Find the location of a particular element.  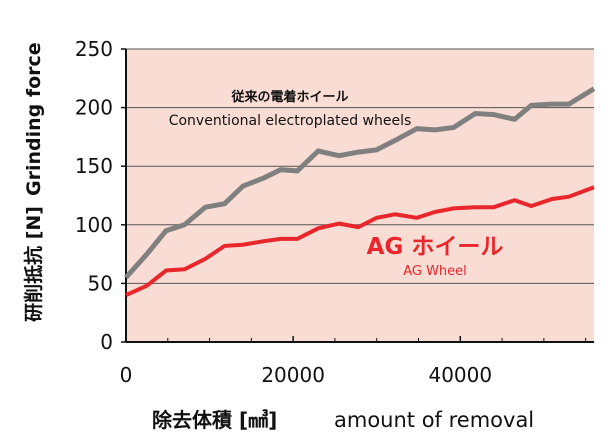

y-tick-label: 250 is located at coordinates (94, 49).